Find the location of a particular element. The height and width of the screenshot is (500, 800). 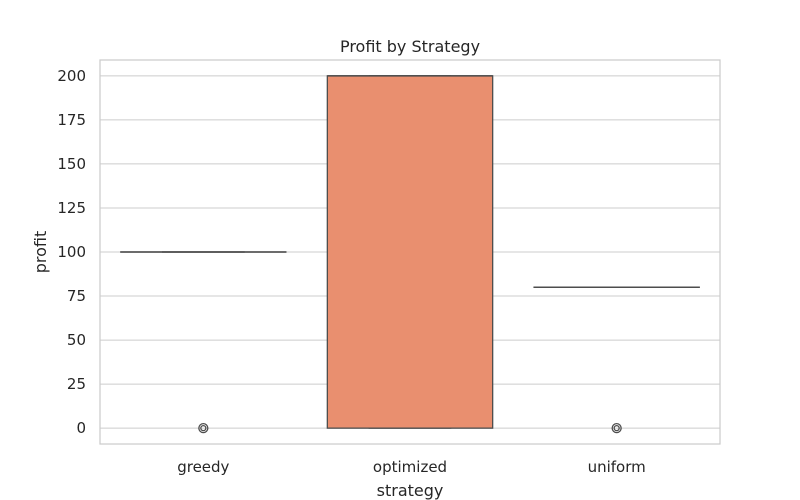

box-optimized is located at coordinates (410, 252).